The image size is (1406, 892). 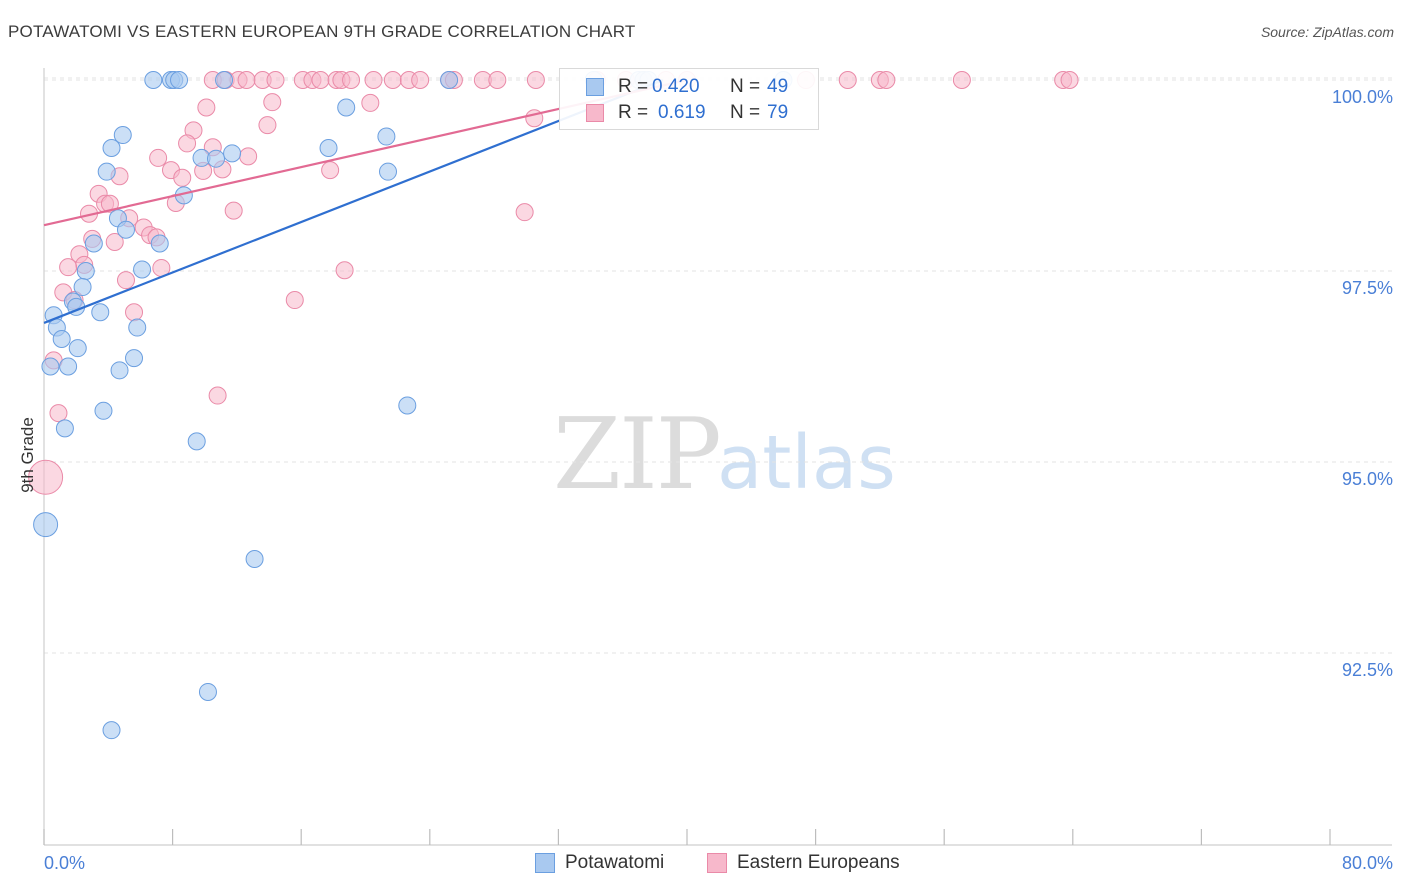 What do you see at coordinates (778, 86) in the screenshot?
I see `legend-n-value: 49` at bounding box center [778, 86].